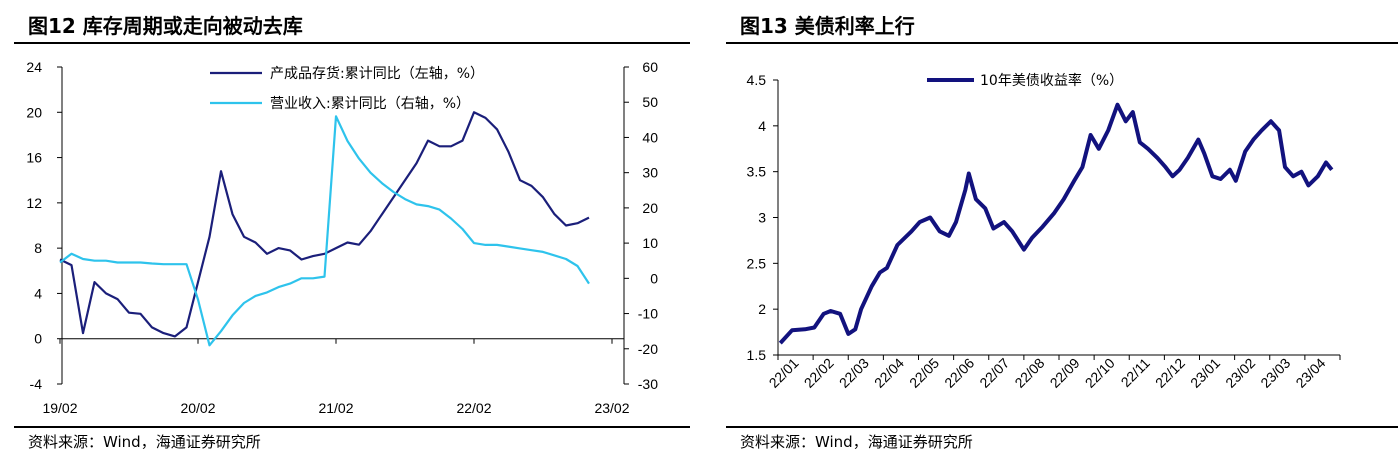 This screenshot has width=1398, height=460. What do you see at coordinates (335, 408) in the screenshot?
I see `x-tick-label: 21/02` at bounding box center [335, 408].